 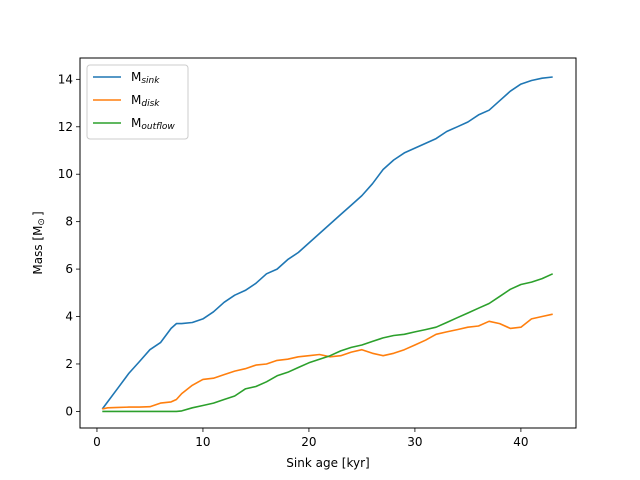 What do you see at coordinates (69, 222) in the screenshot?
I see `y-tick-label: 8` at bounding box center [69, 222].